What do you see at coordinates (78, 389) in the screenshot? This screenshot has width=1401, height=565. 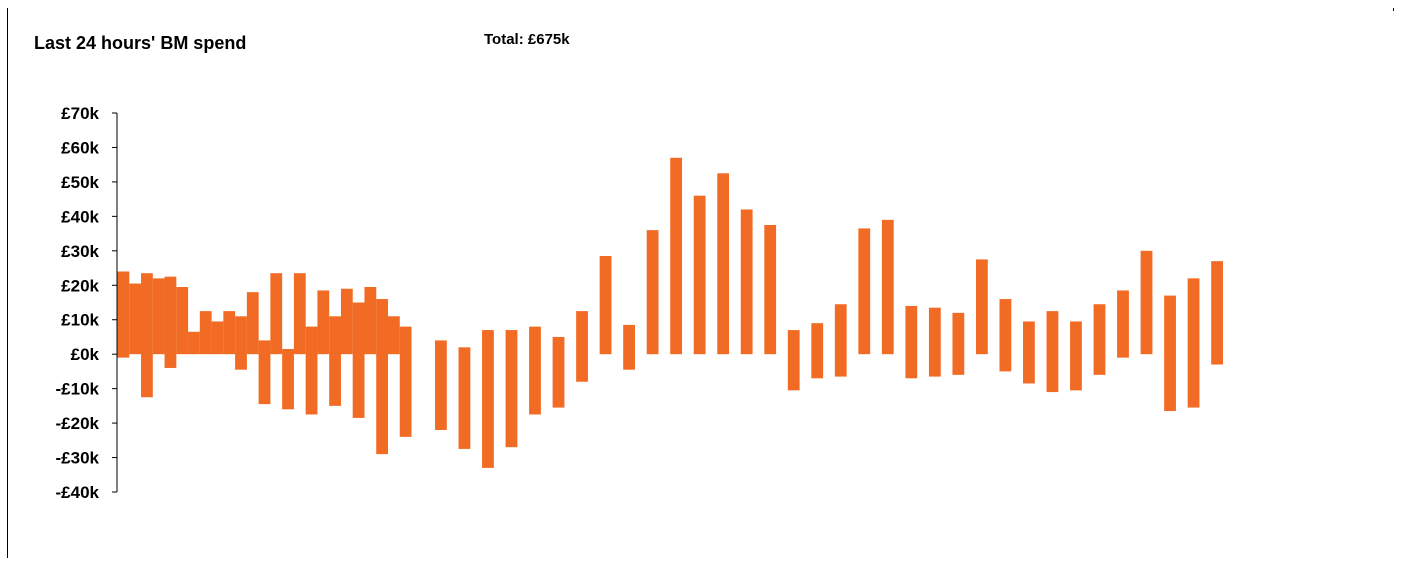 I see `y-tick-label: -£10k` at bounding box center [78, 389].